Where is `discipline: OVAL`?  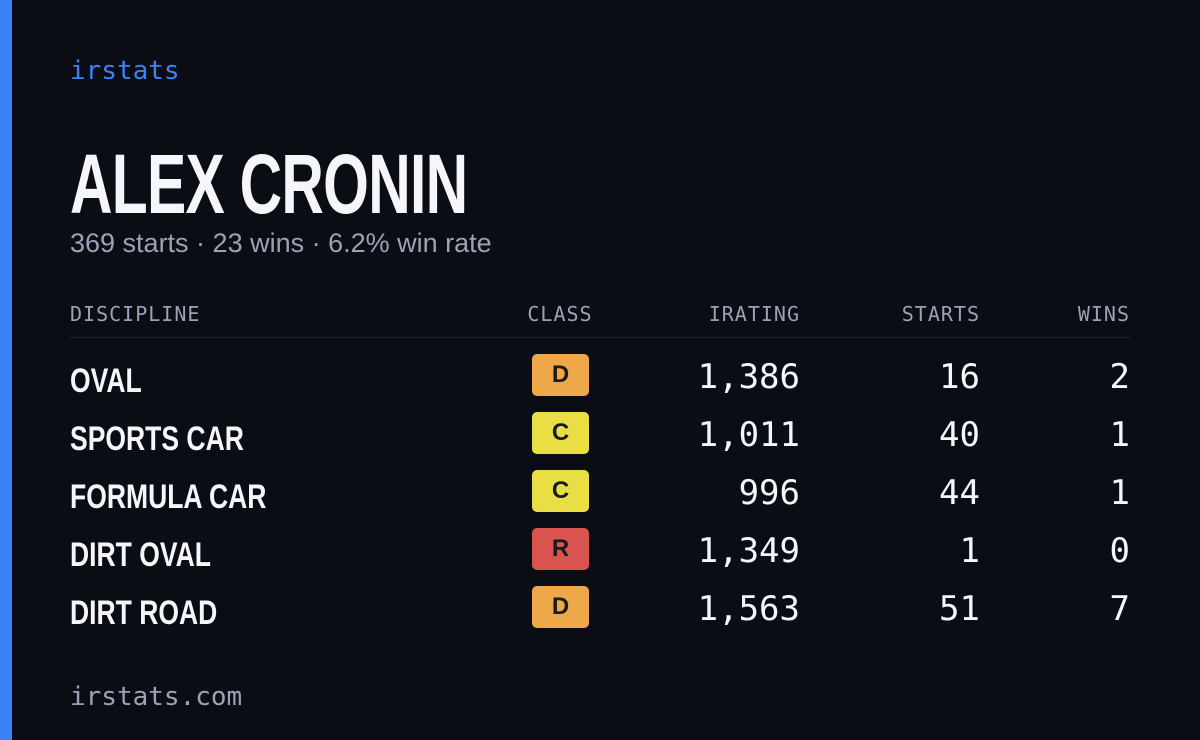
discipline: OVAL is located at coordinates (106, 381).